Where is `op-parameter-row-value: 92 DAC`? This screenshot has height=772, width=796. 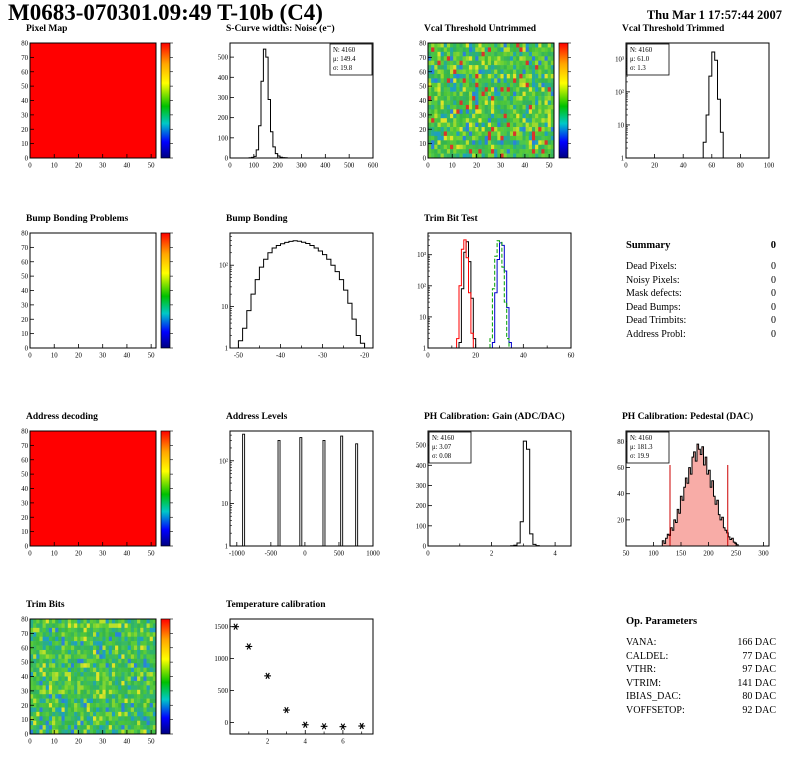 op-parameter-row-value: 92 DAC is located at coordinates (759, 710).